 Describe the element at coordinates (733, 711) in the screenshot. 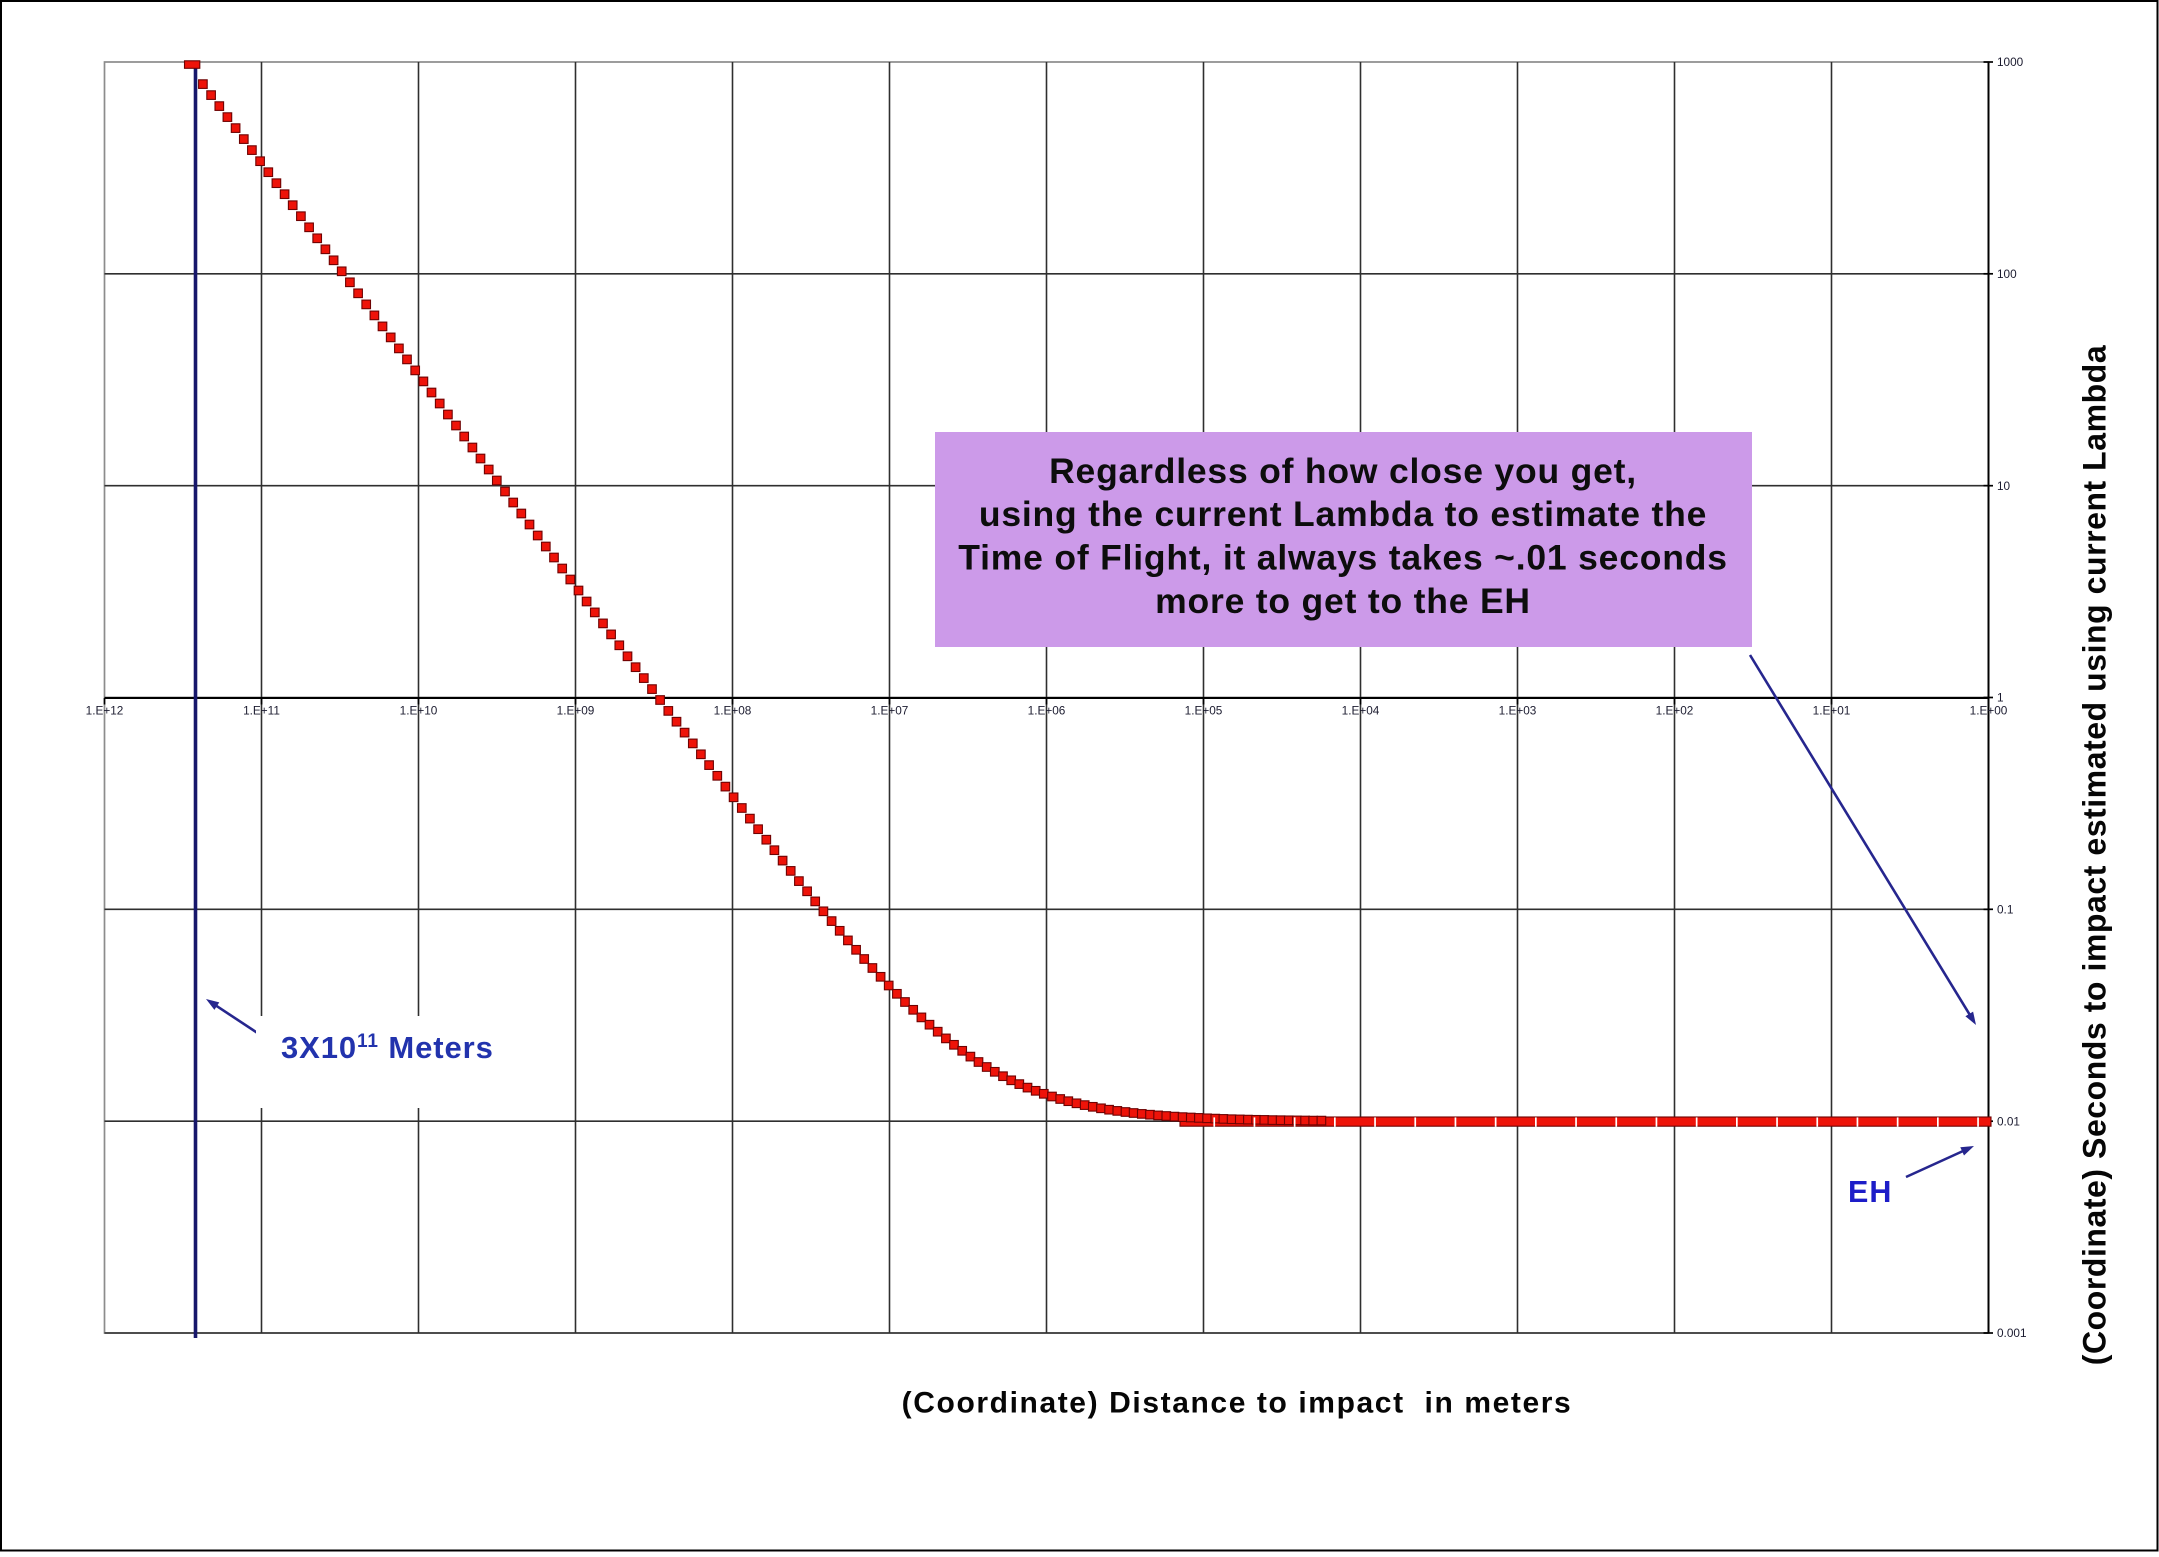

I see `svg-text: 1.E+08` at that location.